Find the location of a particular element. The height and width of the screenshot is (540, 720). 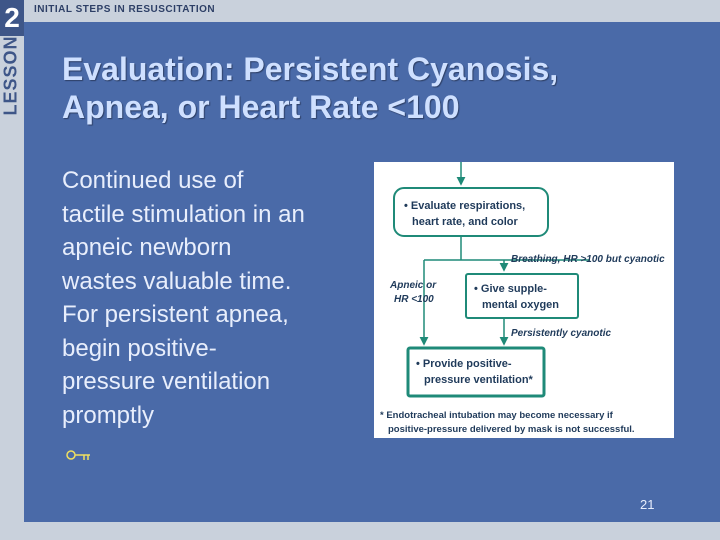

ventilation-text-2: pressure ventilation* is located at coordinates (479, 380).